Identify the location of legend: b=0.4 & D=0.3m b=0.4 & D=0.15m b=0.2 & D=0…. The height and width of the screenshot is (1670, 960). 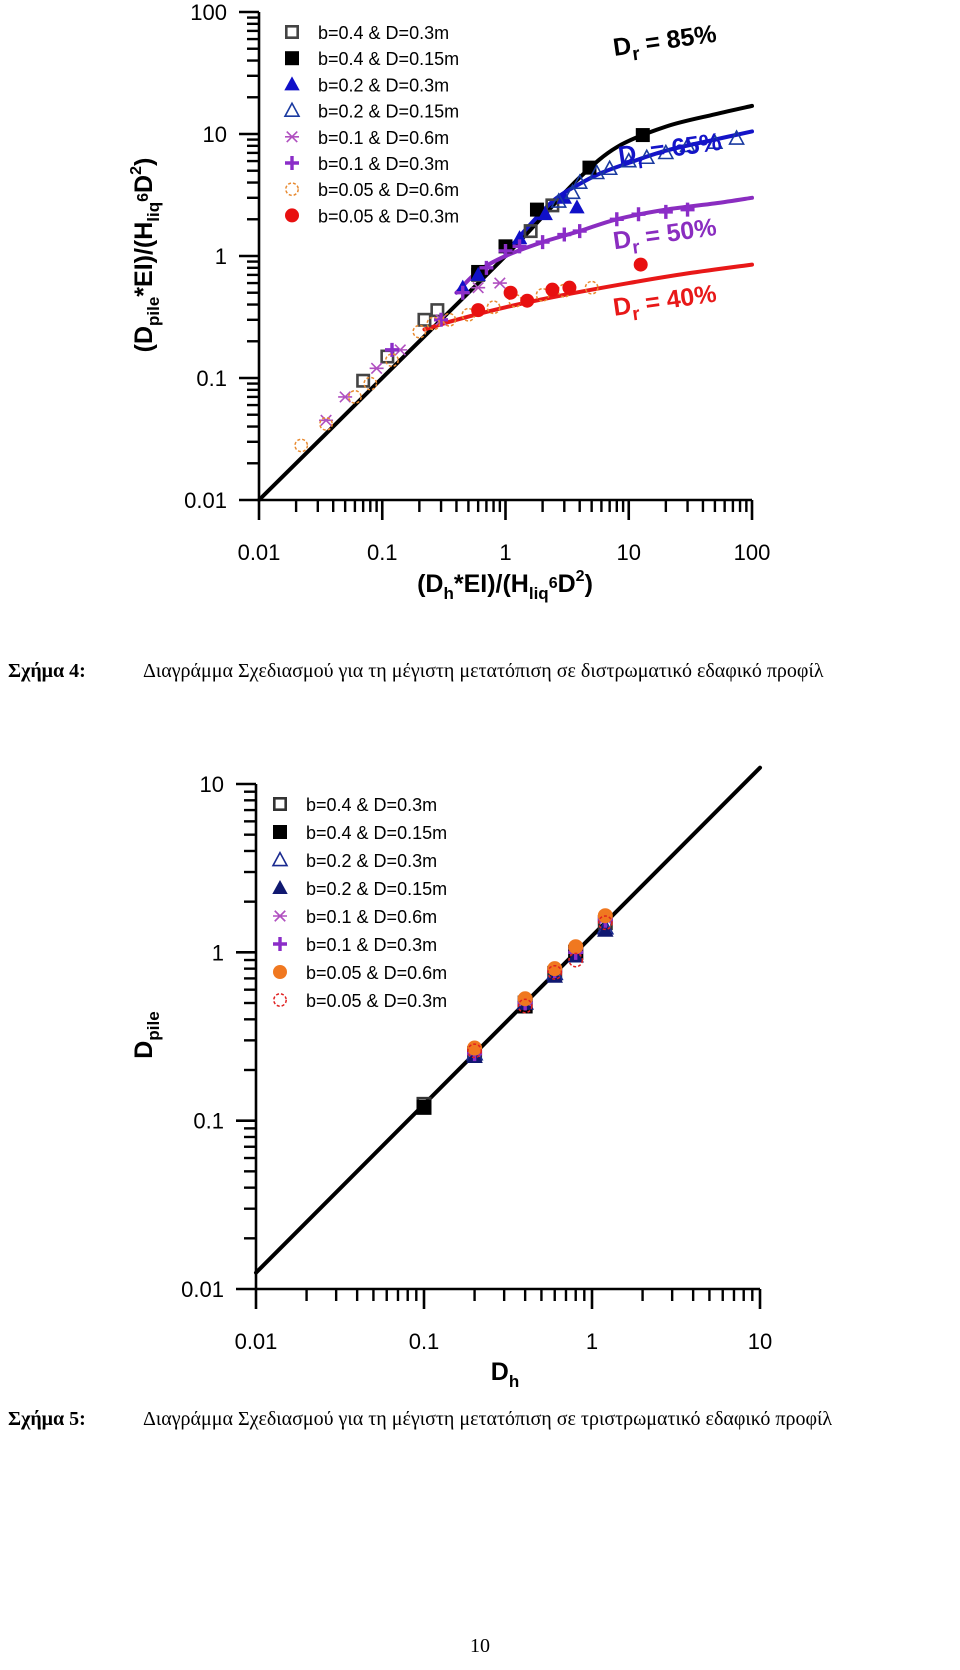
(359, 903).